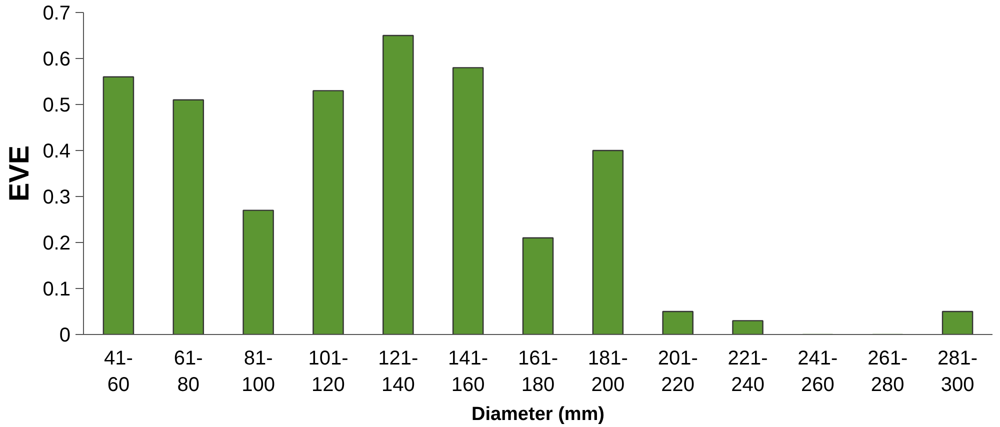 This screenshot has width=1000, height=427. What do you see at coordinates (56, 151) in the screenshot?
I see `y-tick-label: 0.4` at bounding box center [56, 151].